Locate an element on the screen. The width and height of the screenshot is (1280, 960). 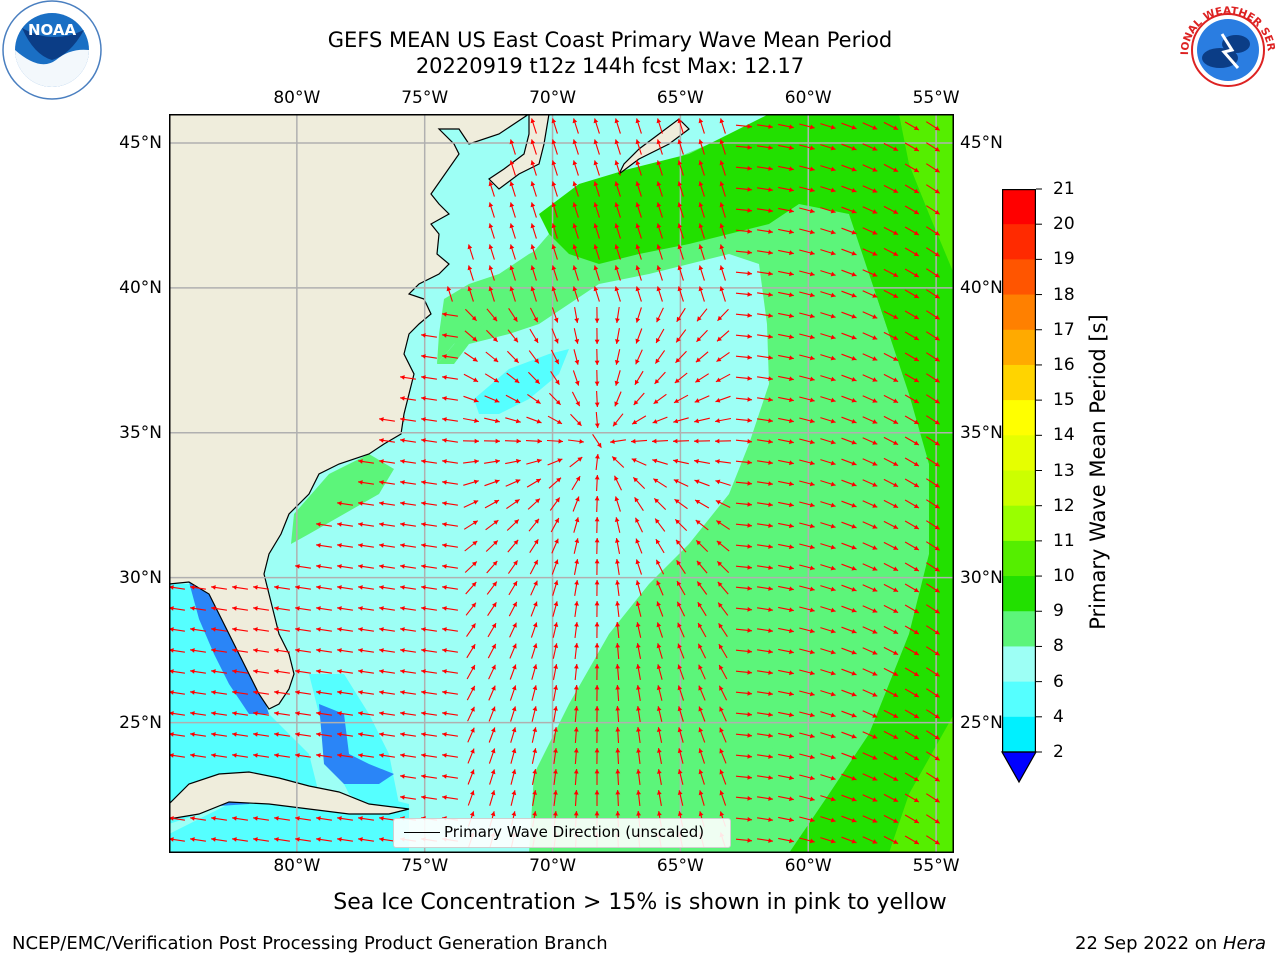
colorbar is located at coordinates (1021, 486).